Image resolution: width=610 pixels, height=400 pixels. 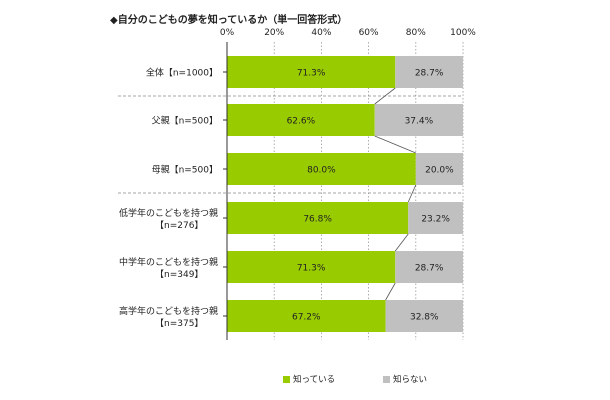 What do you see at coordinates (179, 225) in the screenshot?
I see `category-n-label: 【n=276】` at bounding box center [179, 225].